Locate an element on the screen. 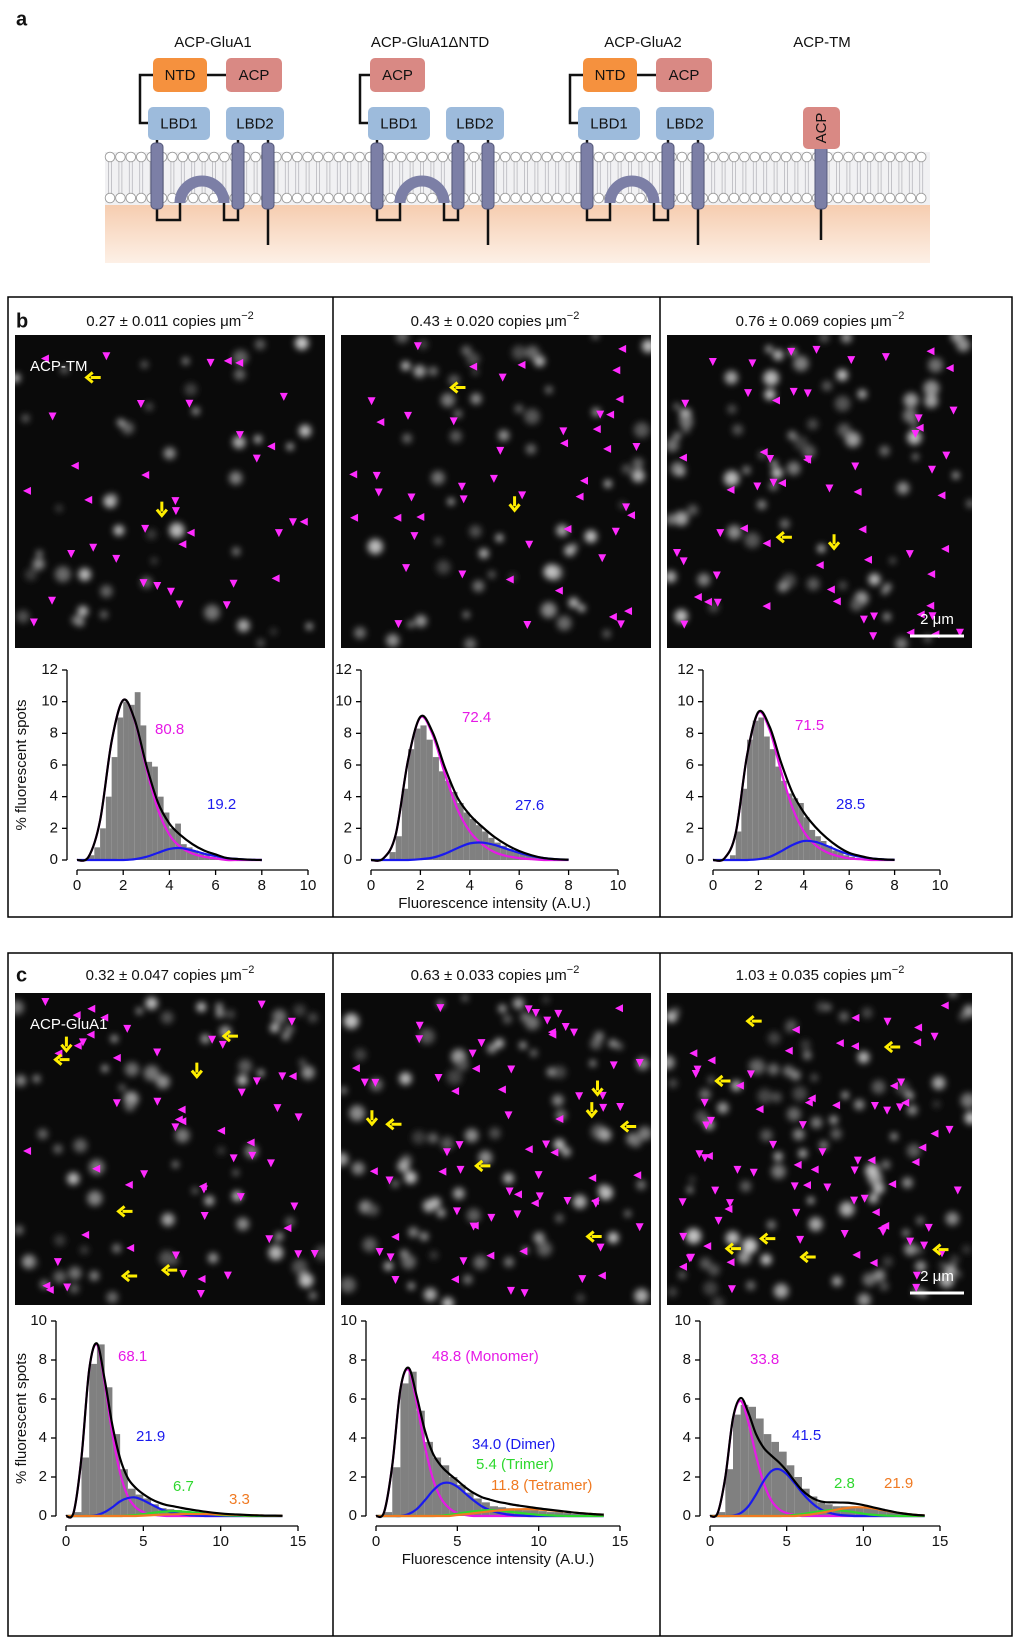 The image size is (1015, 1637). construct-title: ACP-GluA1 is located at coordinates (213, 42).